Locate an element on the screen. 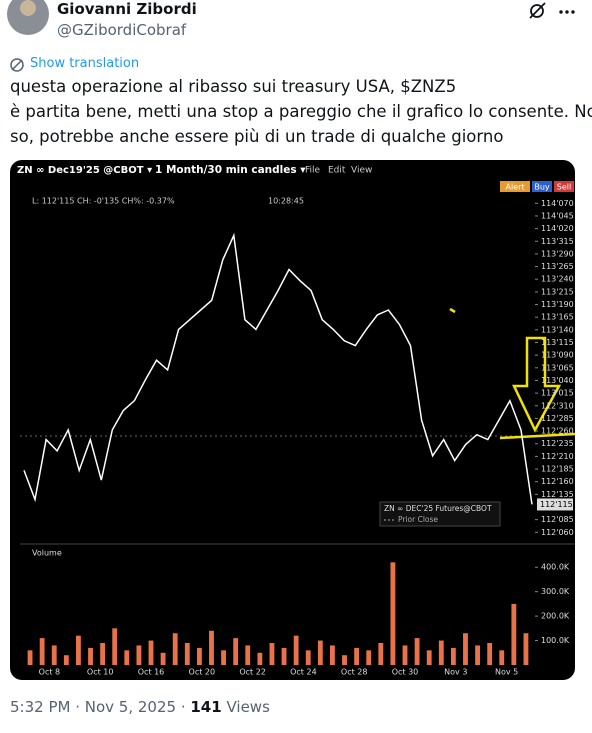 This screenshot has width=592, height=733. menu: File is located at coordinates (313, 171).